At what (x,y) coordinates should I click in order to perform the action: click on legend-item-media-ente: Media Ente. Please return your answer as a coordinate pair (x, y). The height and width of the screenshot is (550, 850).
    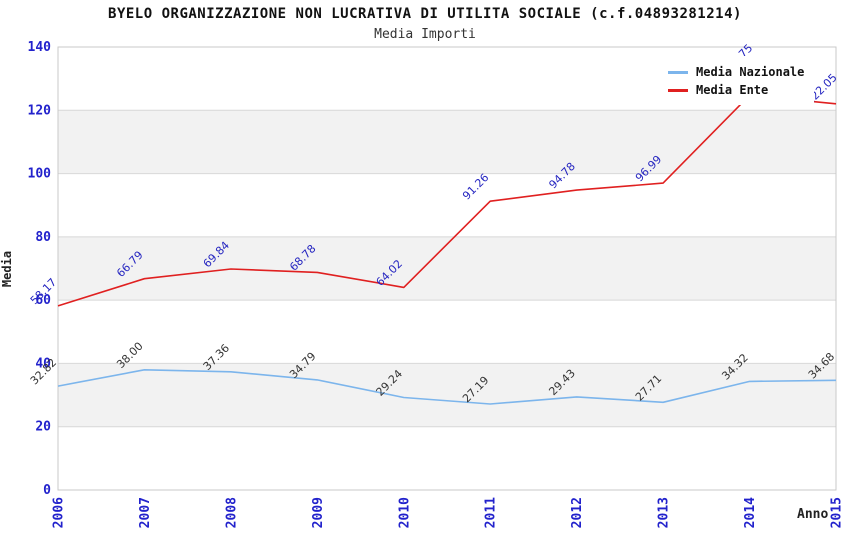
    Looking at the image, I should click on (736, 90).